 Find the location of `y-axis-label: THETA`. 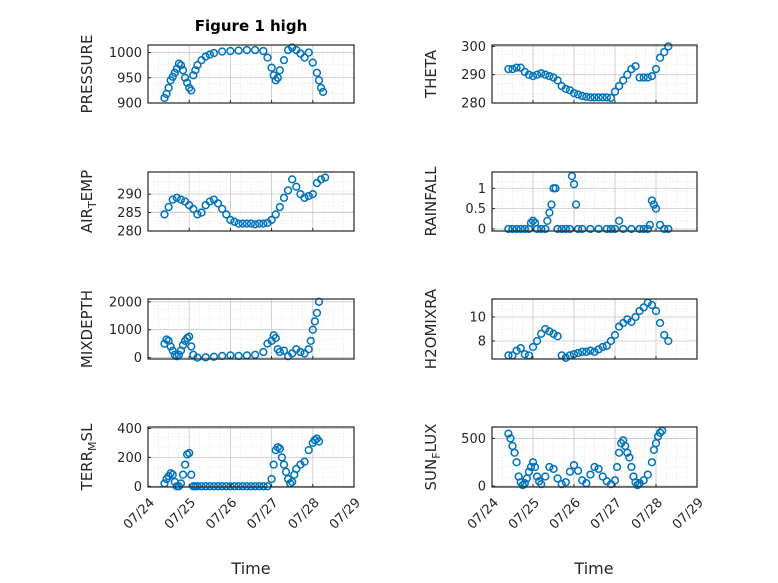

y-axis-label: THETA is located at coordinates (431, 74).